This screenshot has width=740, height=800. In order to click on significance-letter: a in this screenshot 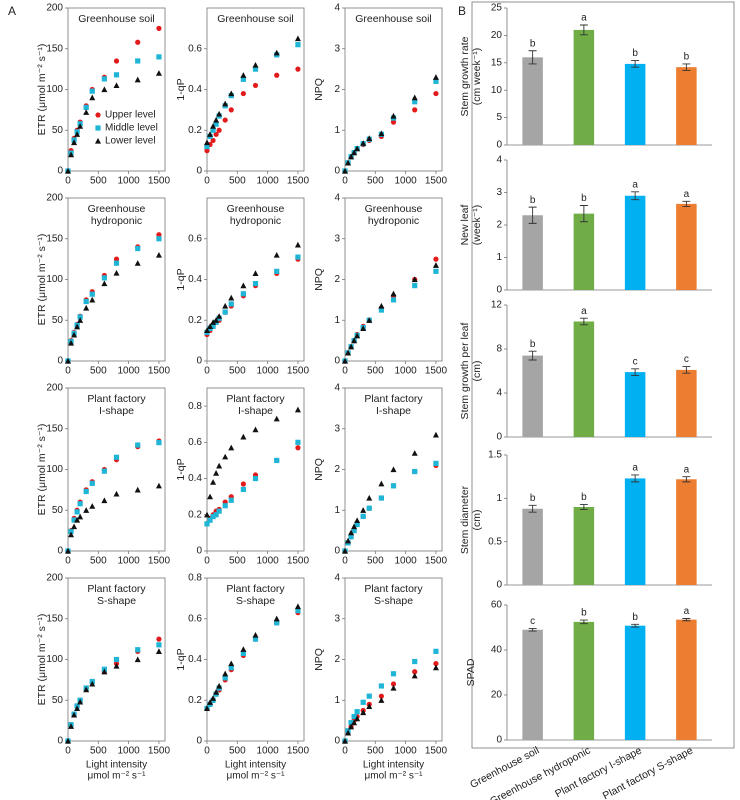, I will do `click(687, 469)`.